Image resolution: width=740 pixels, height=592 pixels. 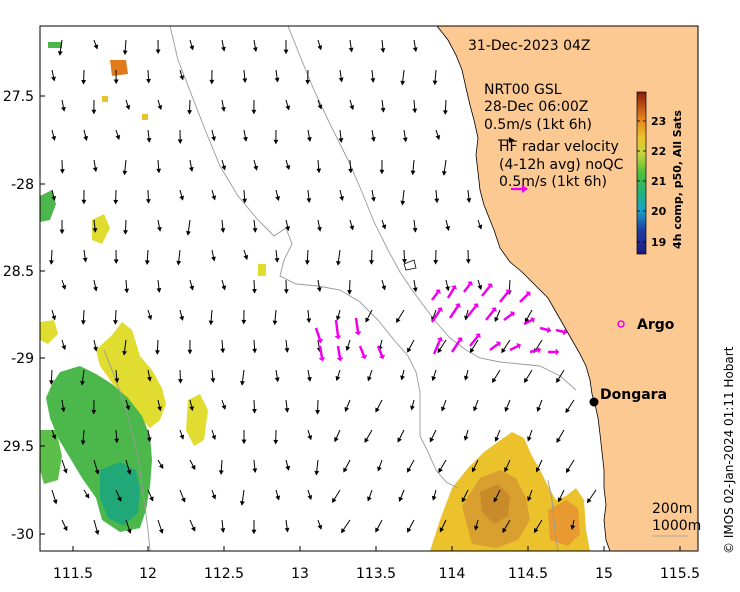 I want to click on colorbar-gradient, so click(x=641, y=173).